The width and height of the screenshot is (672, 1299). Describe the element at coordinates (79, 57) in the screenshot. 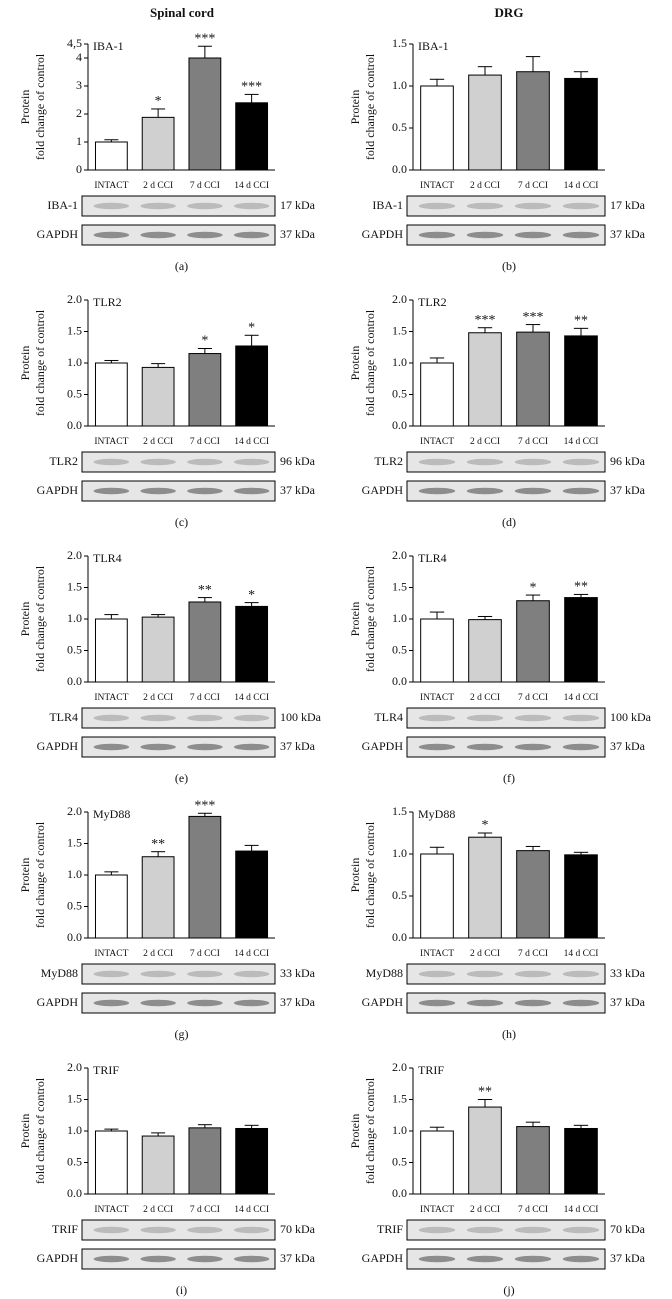

I see `y-tick-label: 4` at that location.